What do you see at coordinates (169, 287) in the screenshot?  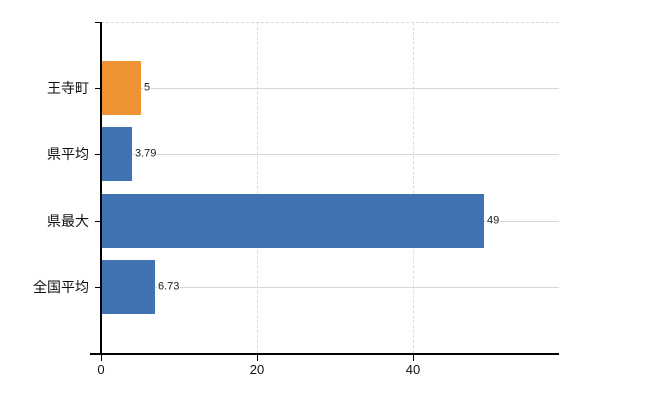 I see `bar-value-label: 6.73` at bounding box center [169, 287].